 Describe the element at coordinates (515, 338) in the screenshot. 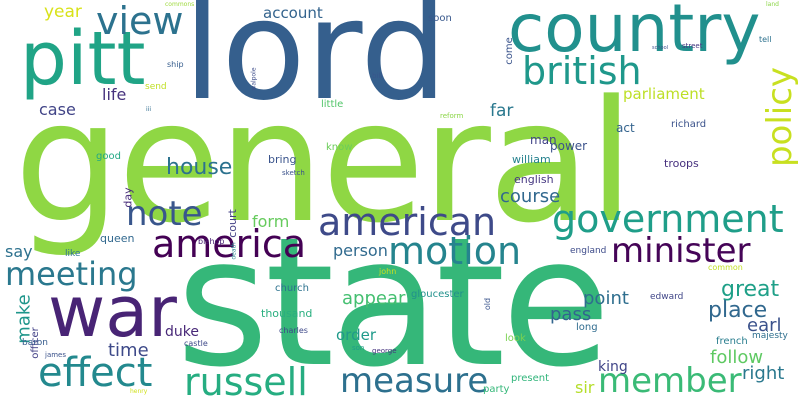

I see `word-look: look` at that location.